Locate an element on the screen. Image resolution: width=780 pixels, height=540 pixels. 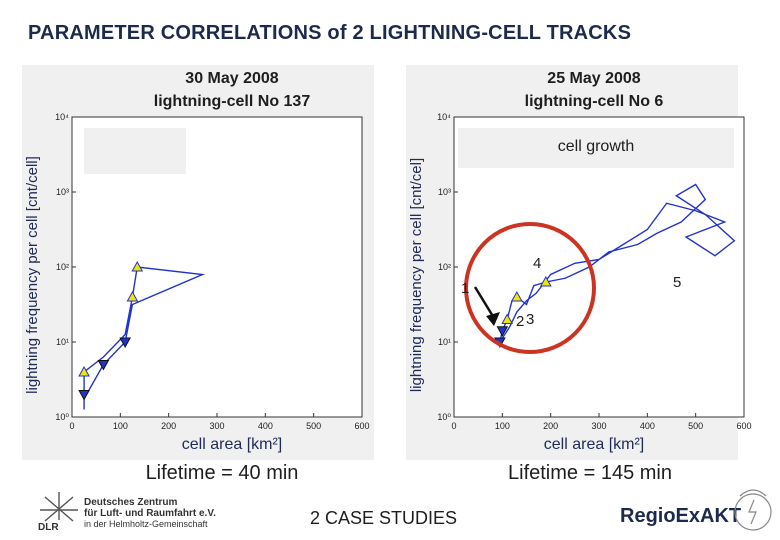
dlr-line-3: in der Helmholtz-Gemeinschaft is located at coordinates (146, 524).